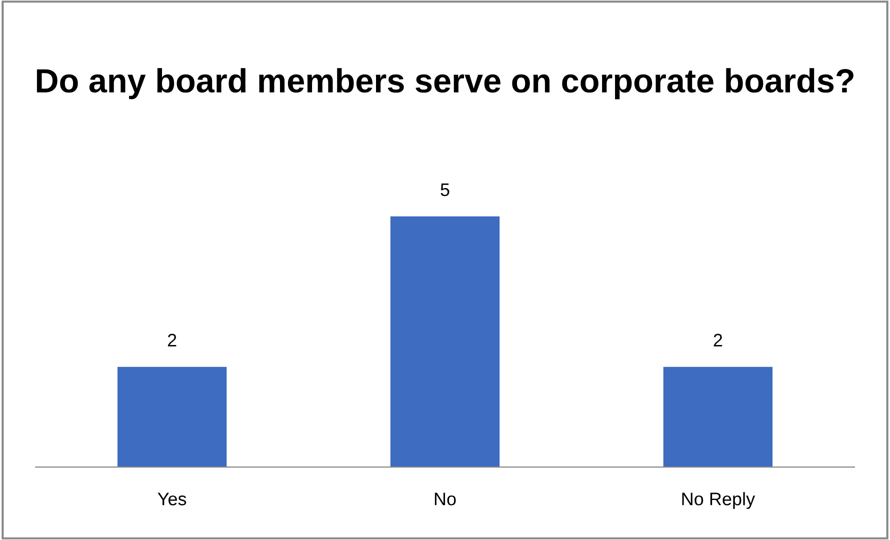 The image size is (890, 540). Describe the element at coordinates (445, 190) in the screenshot. I see `data-label: 5` at that location.